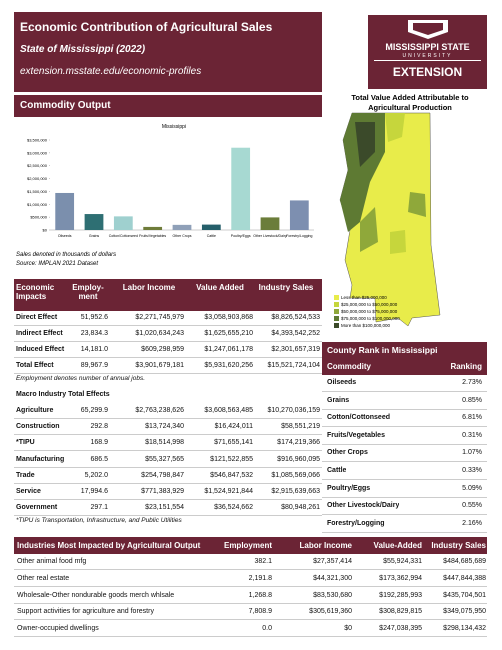  I want to click on cell-value: $298,134,432, so click(464, 629).